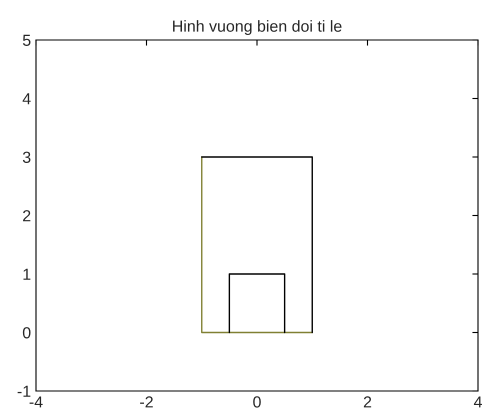 Image resolution: width=488 pixels, height=419 pixels. What do you see at coordinates (36, 402) in the screenshot?
I see `x-tick-label: -4` at bounding box center [36, 402].